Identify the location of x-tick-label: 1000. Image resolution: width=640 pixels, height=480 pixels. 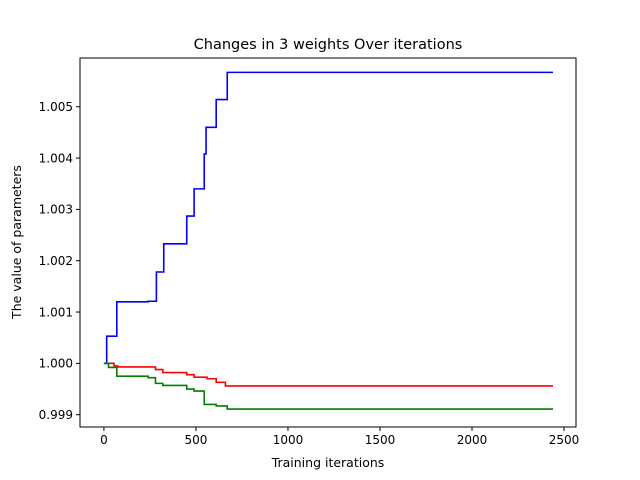
(288, 440).